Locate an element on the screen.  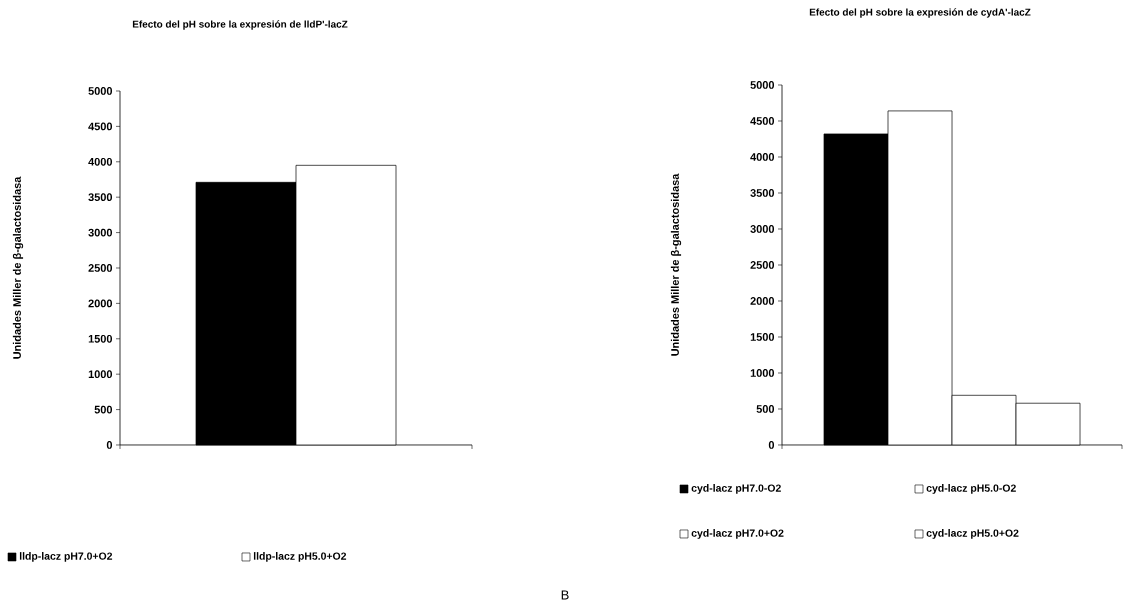
legend-label: lldp-lacz pH5.0+O2 is located at coordinates (300, 557).